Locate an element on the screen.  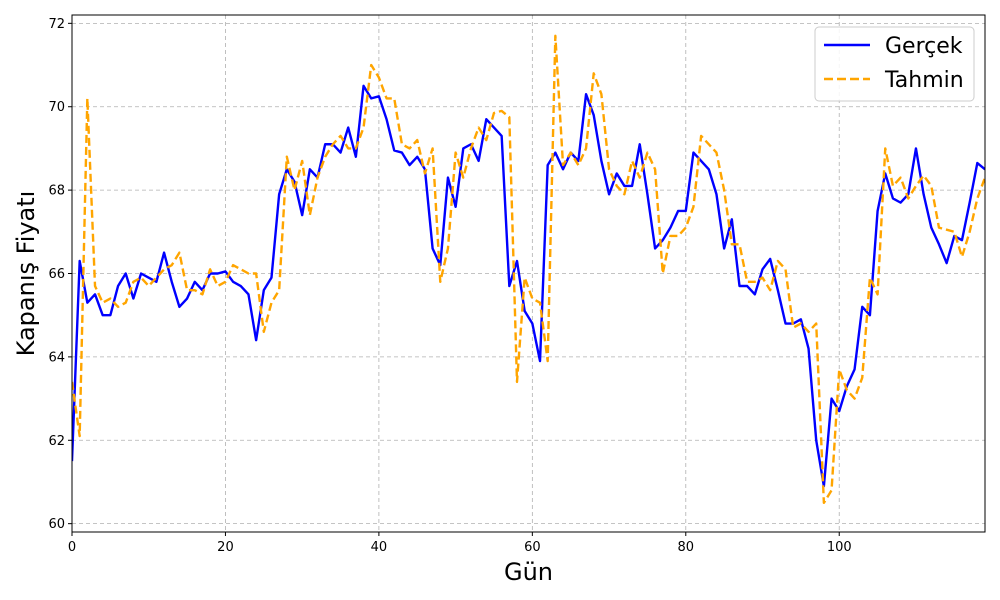
legend: Gerçek Tahmin is located at coordinates (894, 64).